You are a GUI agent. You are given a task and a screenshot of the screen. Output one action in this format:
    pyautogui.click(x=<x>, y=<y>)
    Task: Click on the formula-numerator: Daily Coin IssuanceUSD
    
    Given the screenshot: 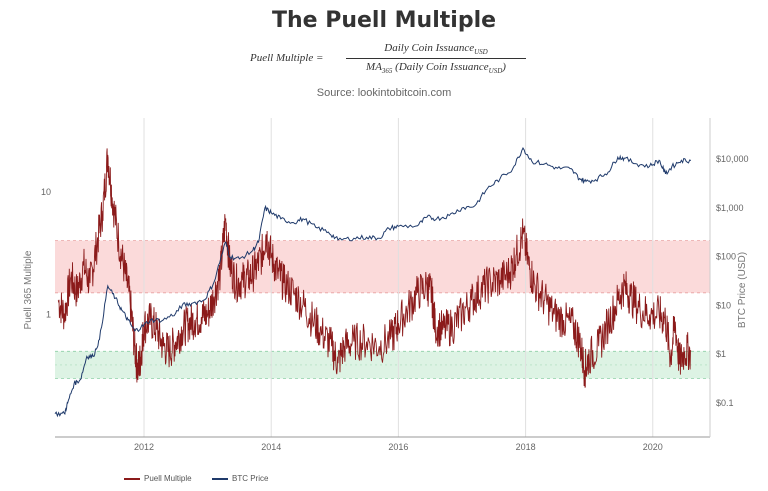 What is the action you would take?
    pyautogui.click(x=436, y=51)
    